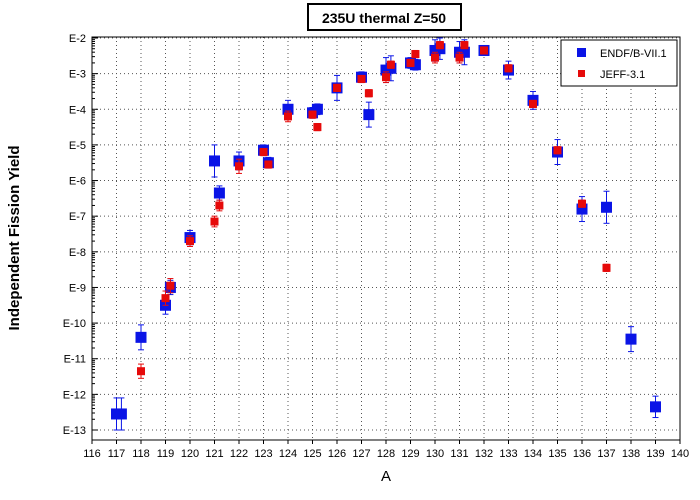 The image size is (700, 500). Describe the element at coordinates (77, 182) in the screenshot. I see `y-tick-label: E-6` at that location.